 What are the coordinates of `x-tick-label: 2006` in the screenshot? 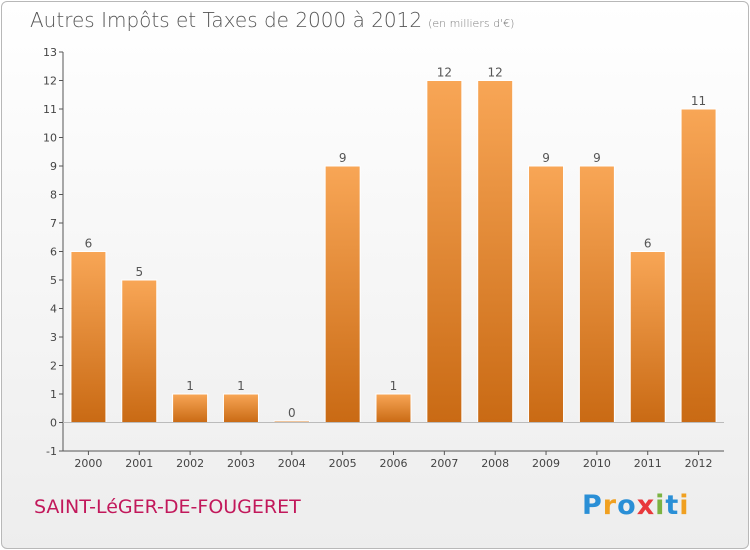 It's located at (394, 463).